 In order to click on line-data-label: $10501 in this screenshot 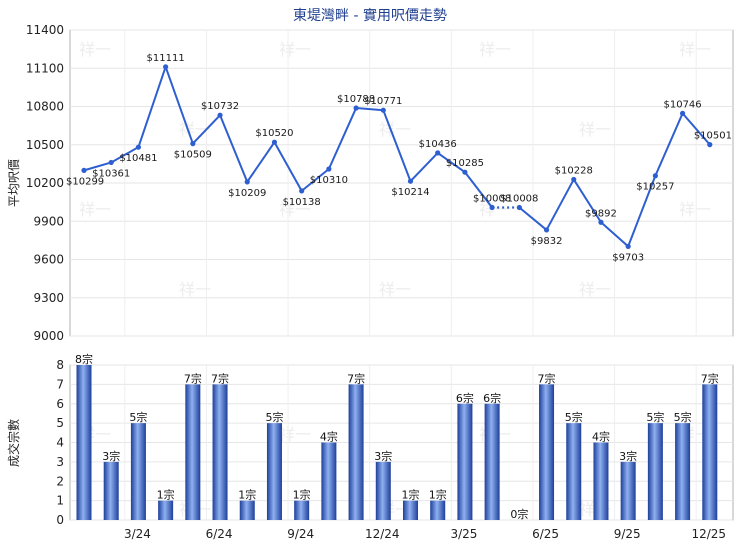, I will do `click(713, 136)`.